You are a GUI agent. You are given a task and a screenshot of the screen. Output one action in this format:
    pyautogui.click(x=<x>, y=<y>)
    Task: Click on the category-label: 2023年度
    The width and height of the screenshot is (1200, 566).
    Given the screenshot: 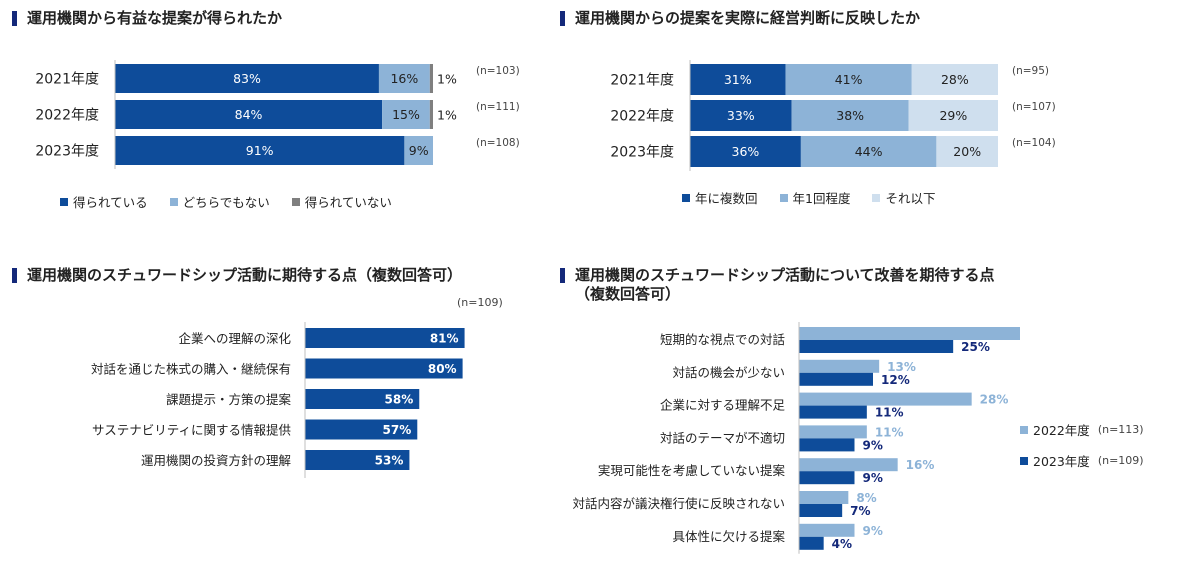 What is the action you would take?
    pyautogui.click(x=67, y=152)
    